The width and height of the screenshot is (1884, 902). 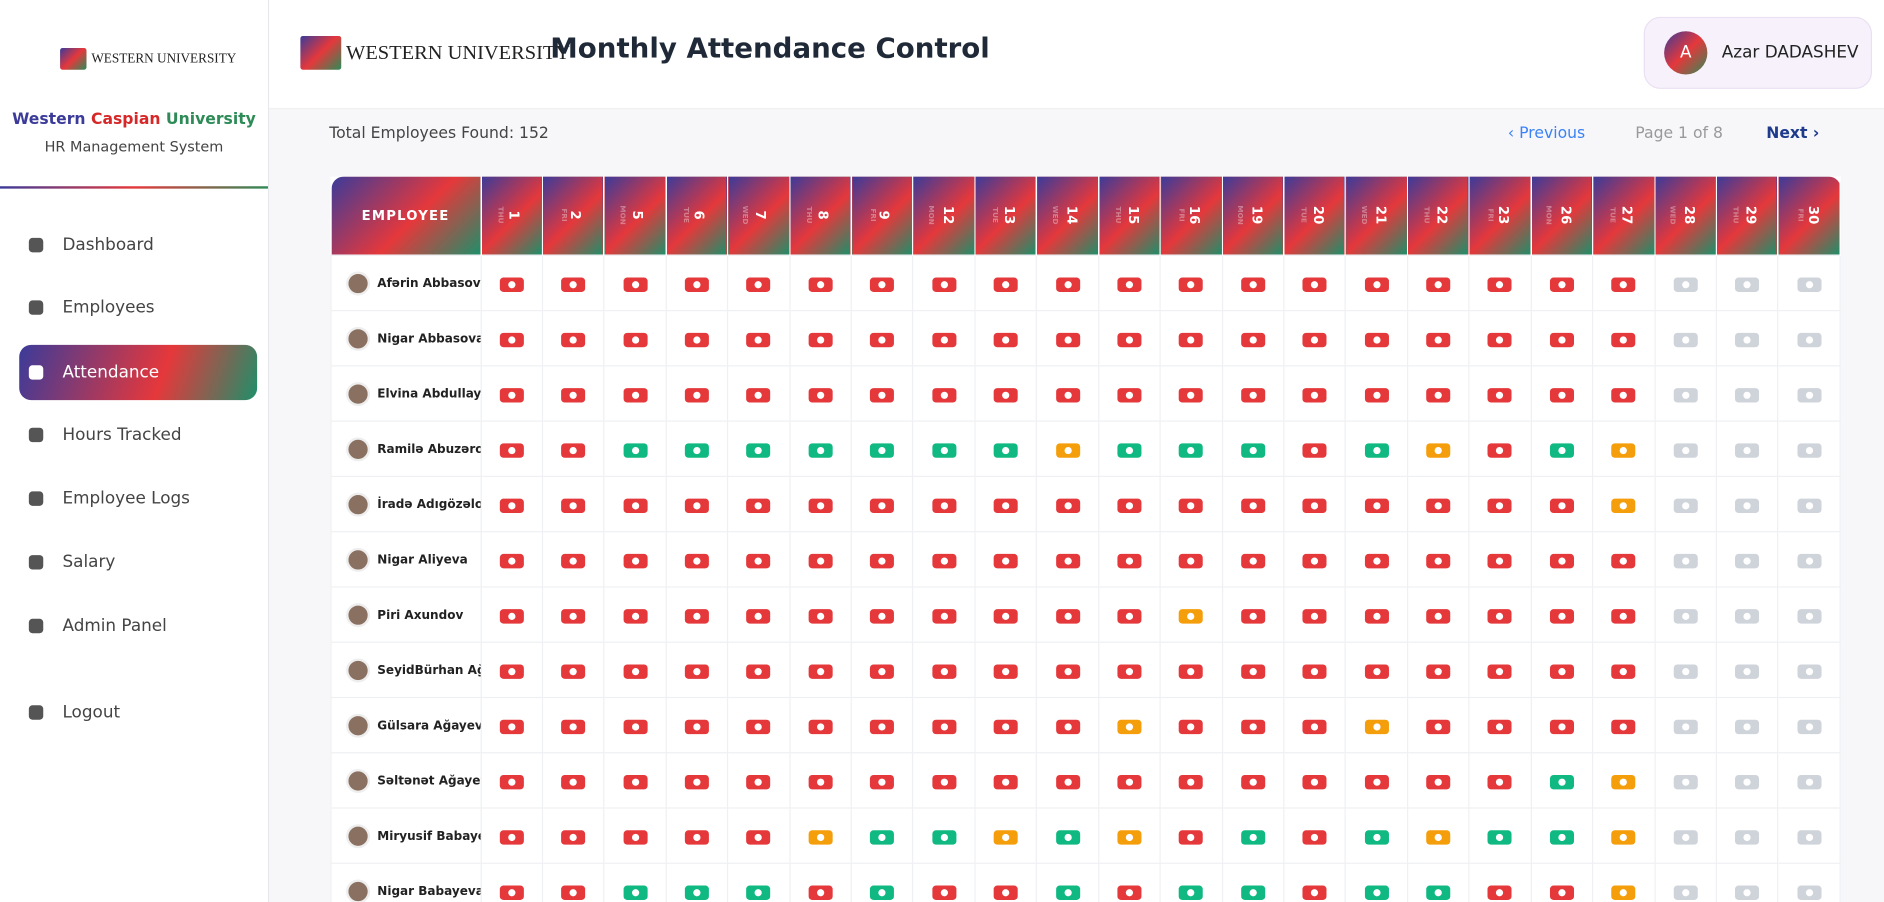 I want to click on next-button: Next ›, so click(x=1793, y=133).